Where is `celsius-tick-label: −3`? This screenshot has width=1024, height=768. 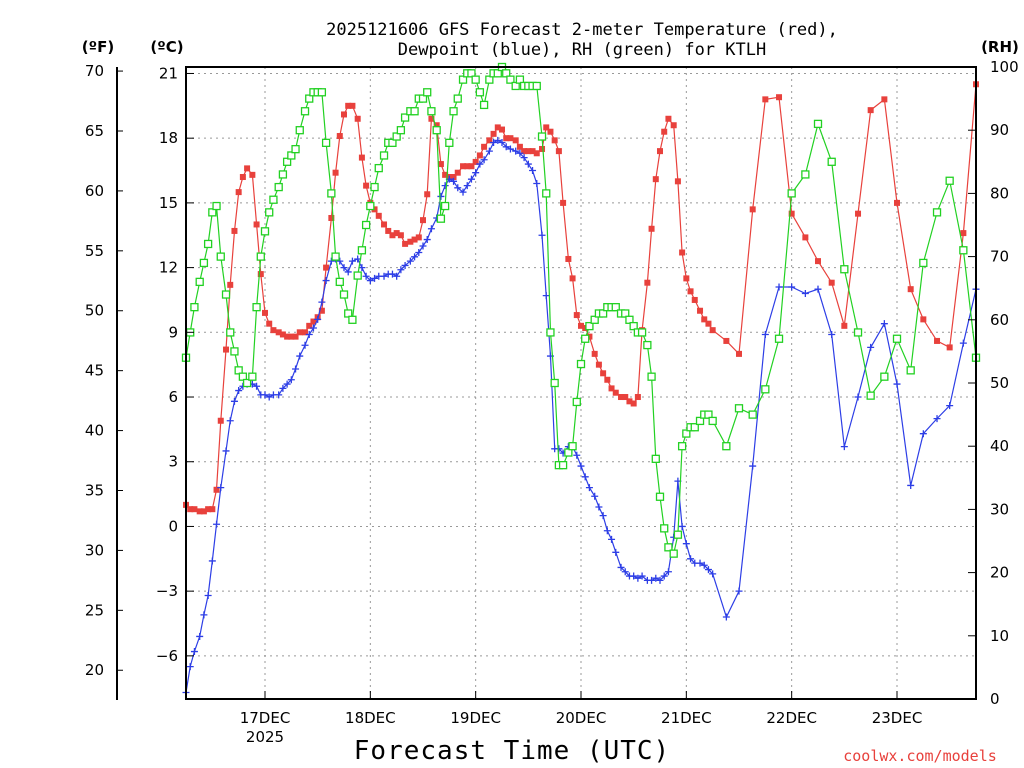 celsius-tick-label: −3 is located at coordinates (167, 591).